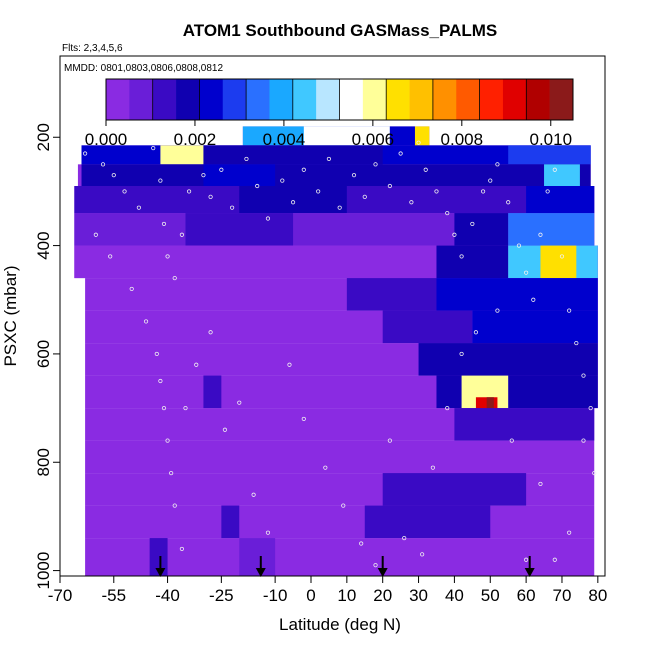  I want to click on x-axis-label: Latitude (deg N), so click(340, 624).